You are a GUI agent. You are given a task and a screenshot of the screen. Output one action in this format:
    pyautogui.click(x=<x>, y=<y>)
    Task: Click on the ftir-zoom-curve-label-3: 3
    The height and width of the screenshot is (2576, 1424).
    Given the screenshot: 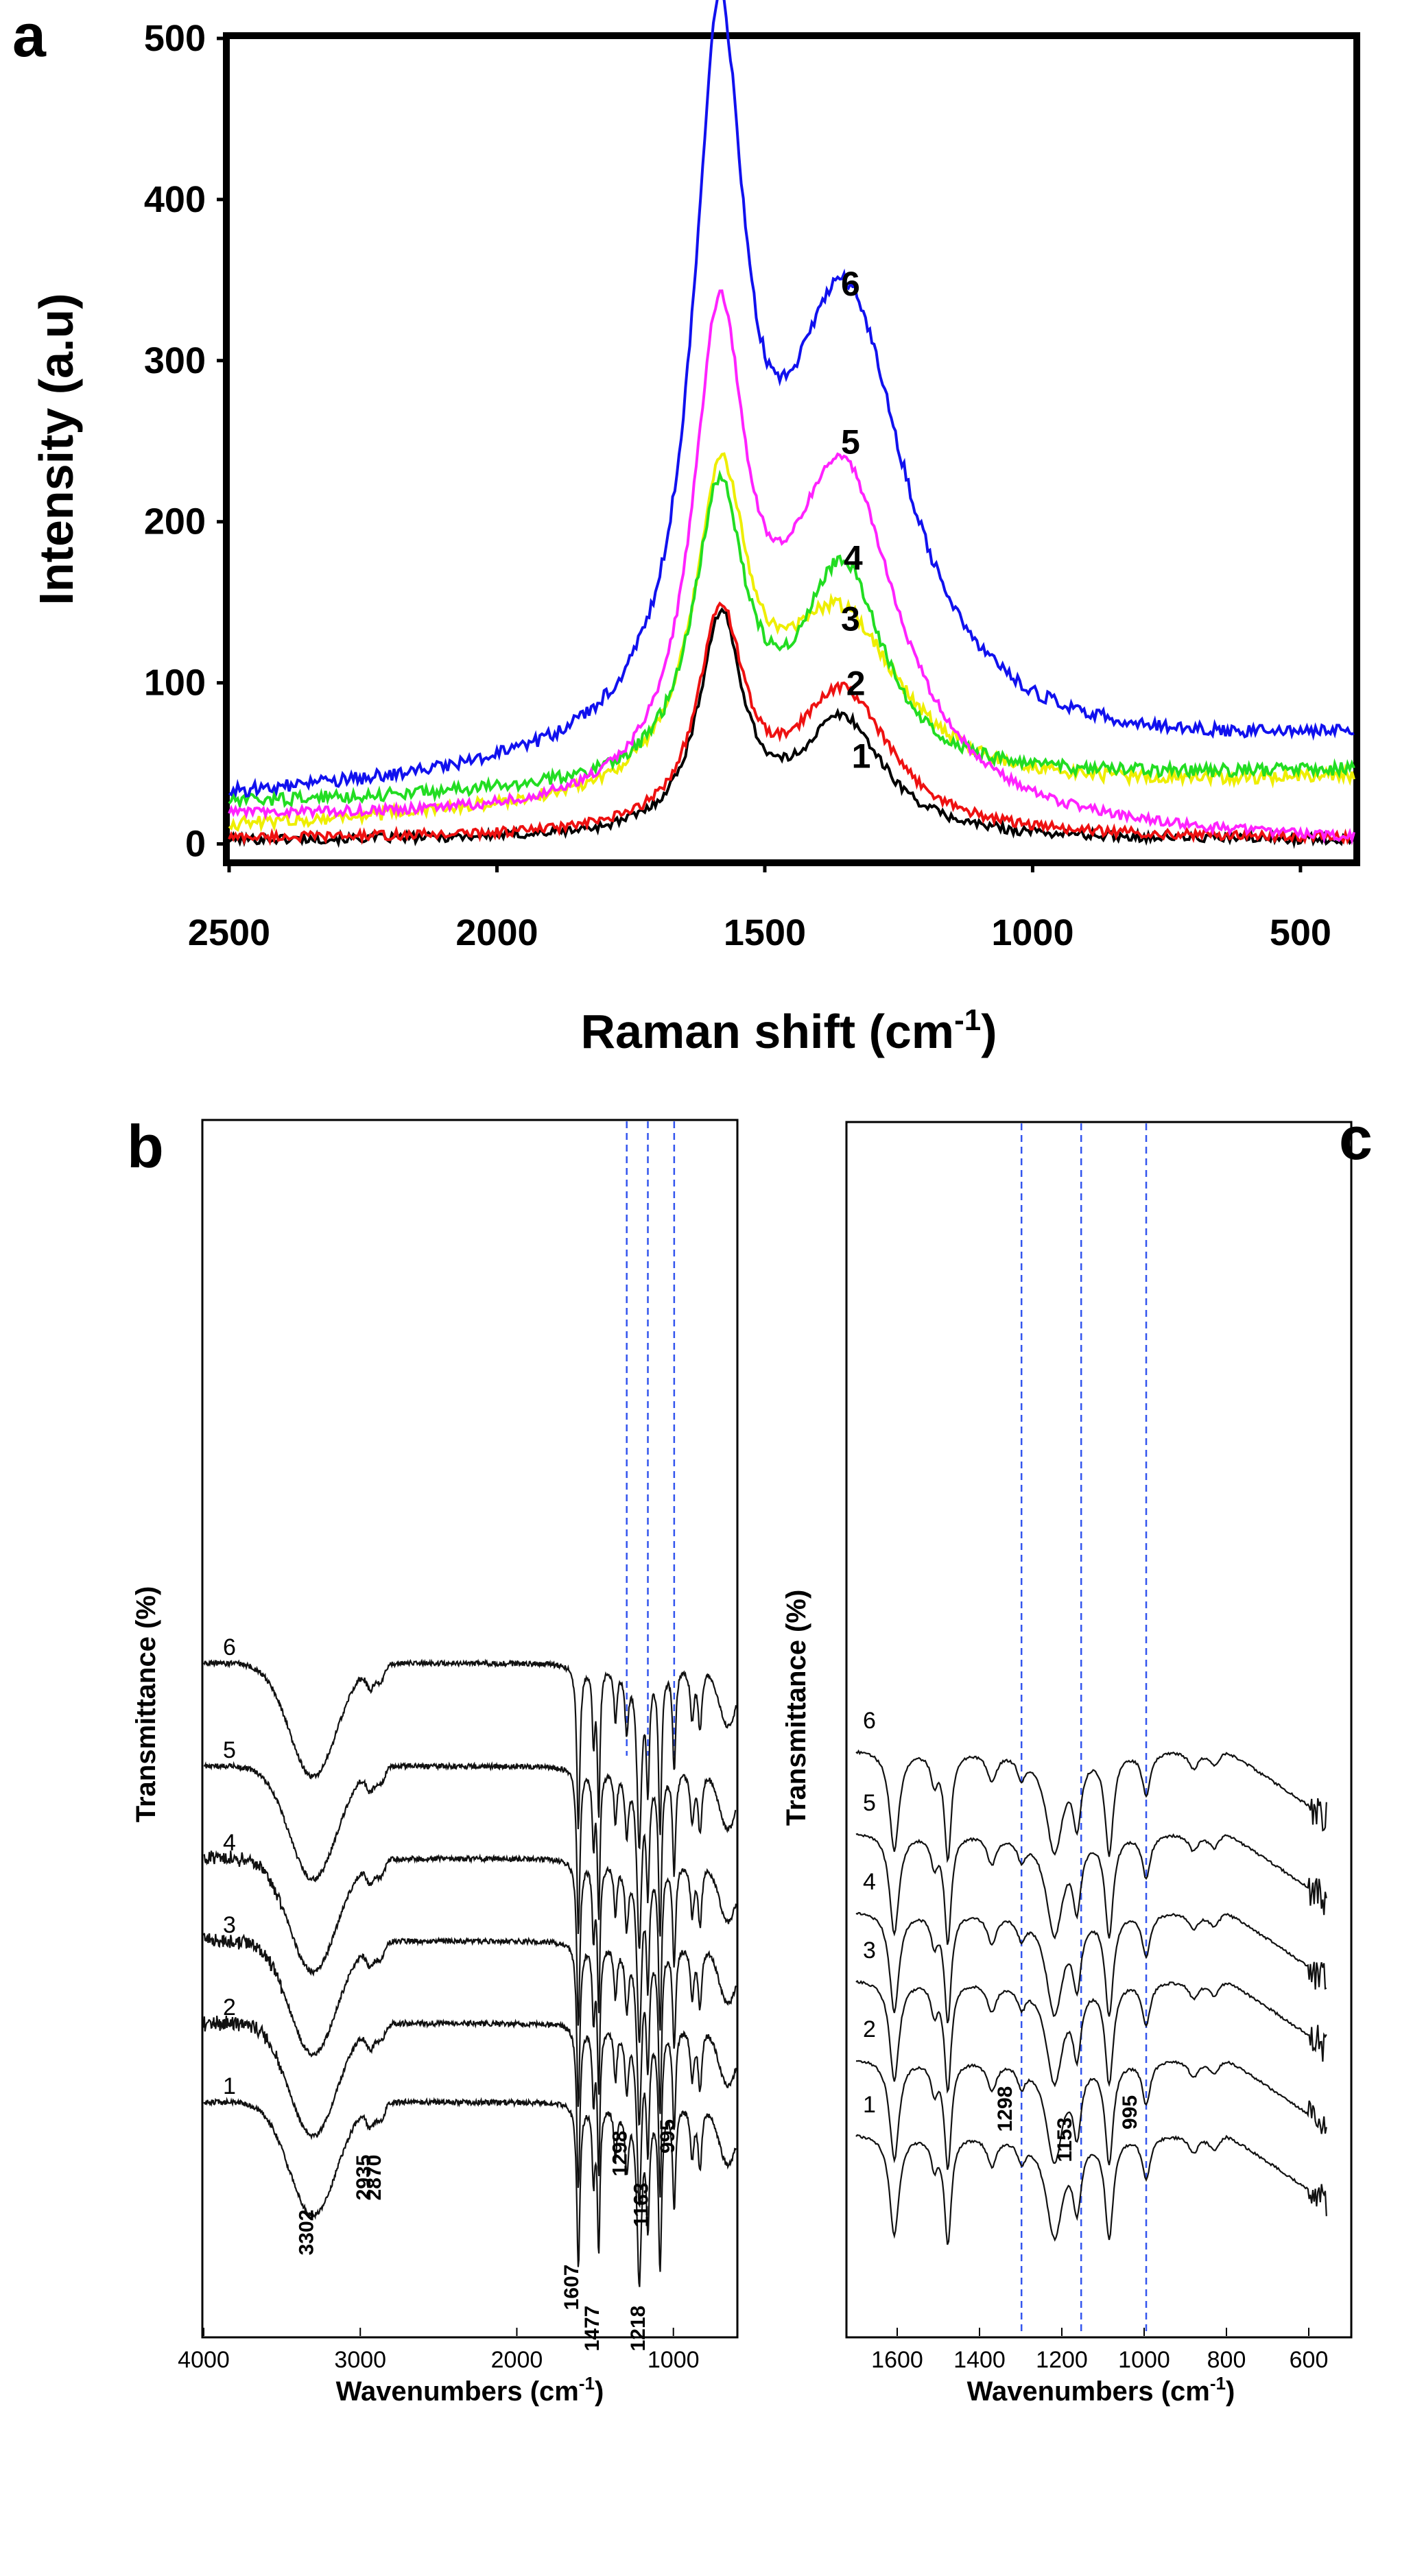 What is the action you would take?
    pyautogui.click(x=869, y=1950)
    